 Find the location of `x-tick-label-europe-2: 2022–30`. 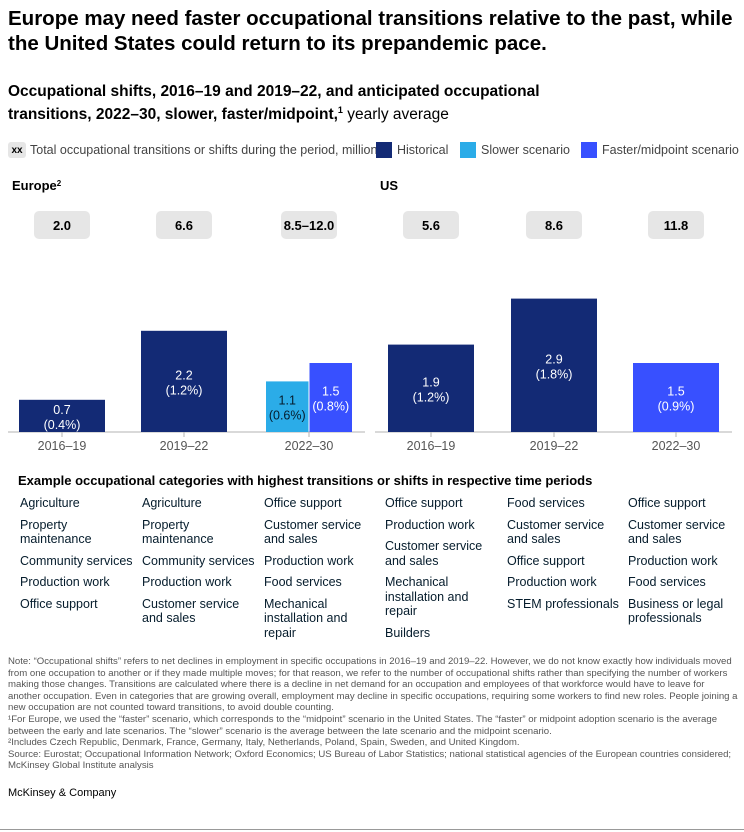

x-tick-label-europe-2: 2022–30 is located at coordinates (309, 446).